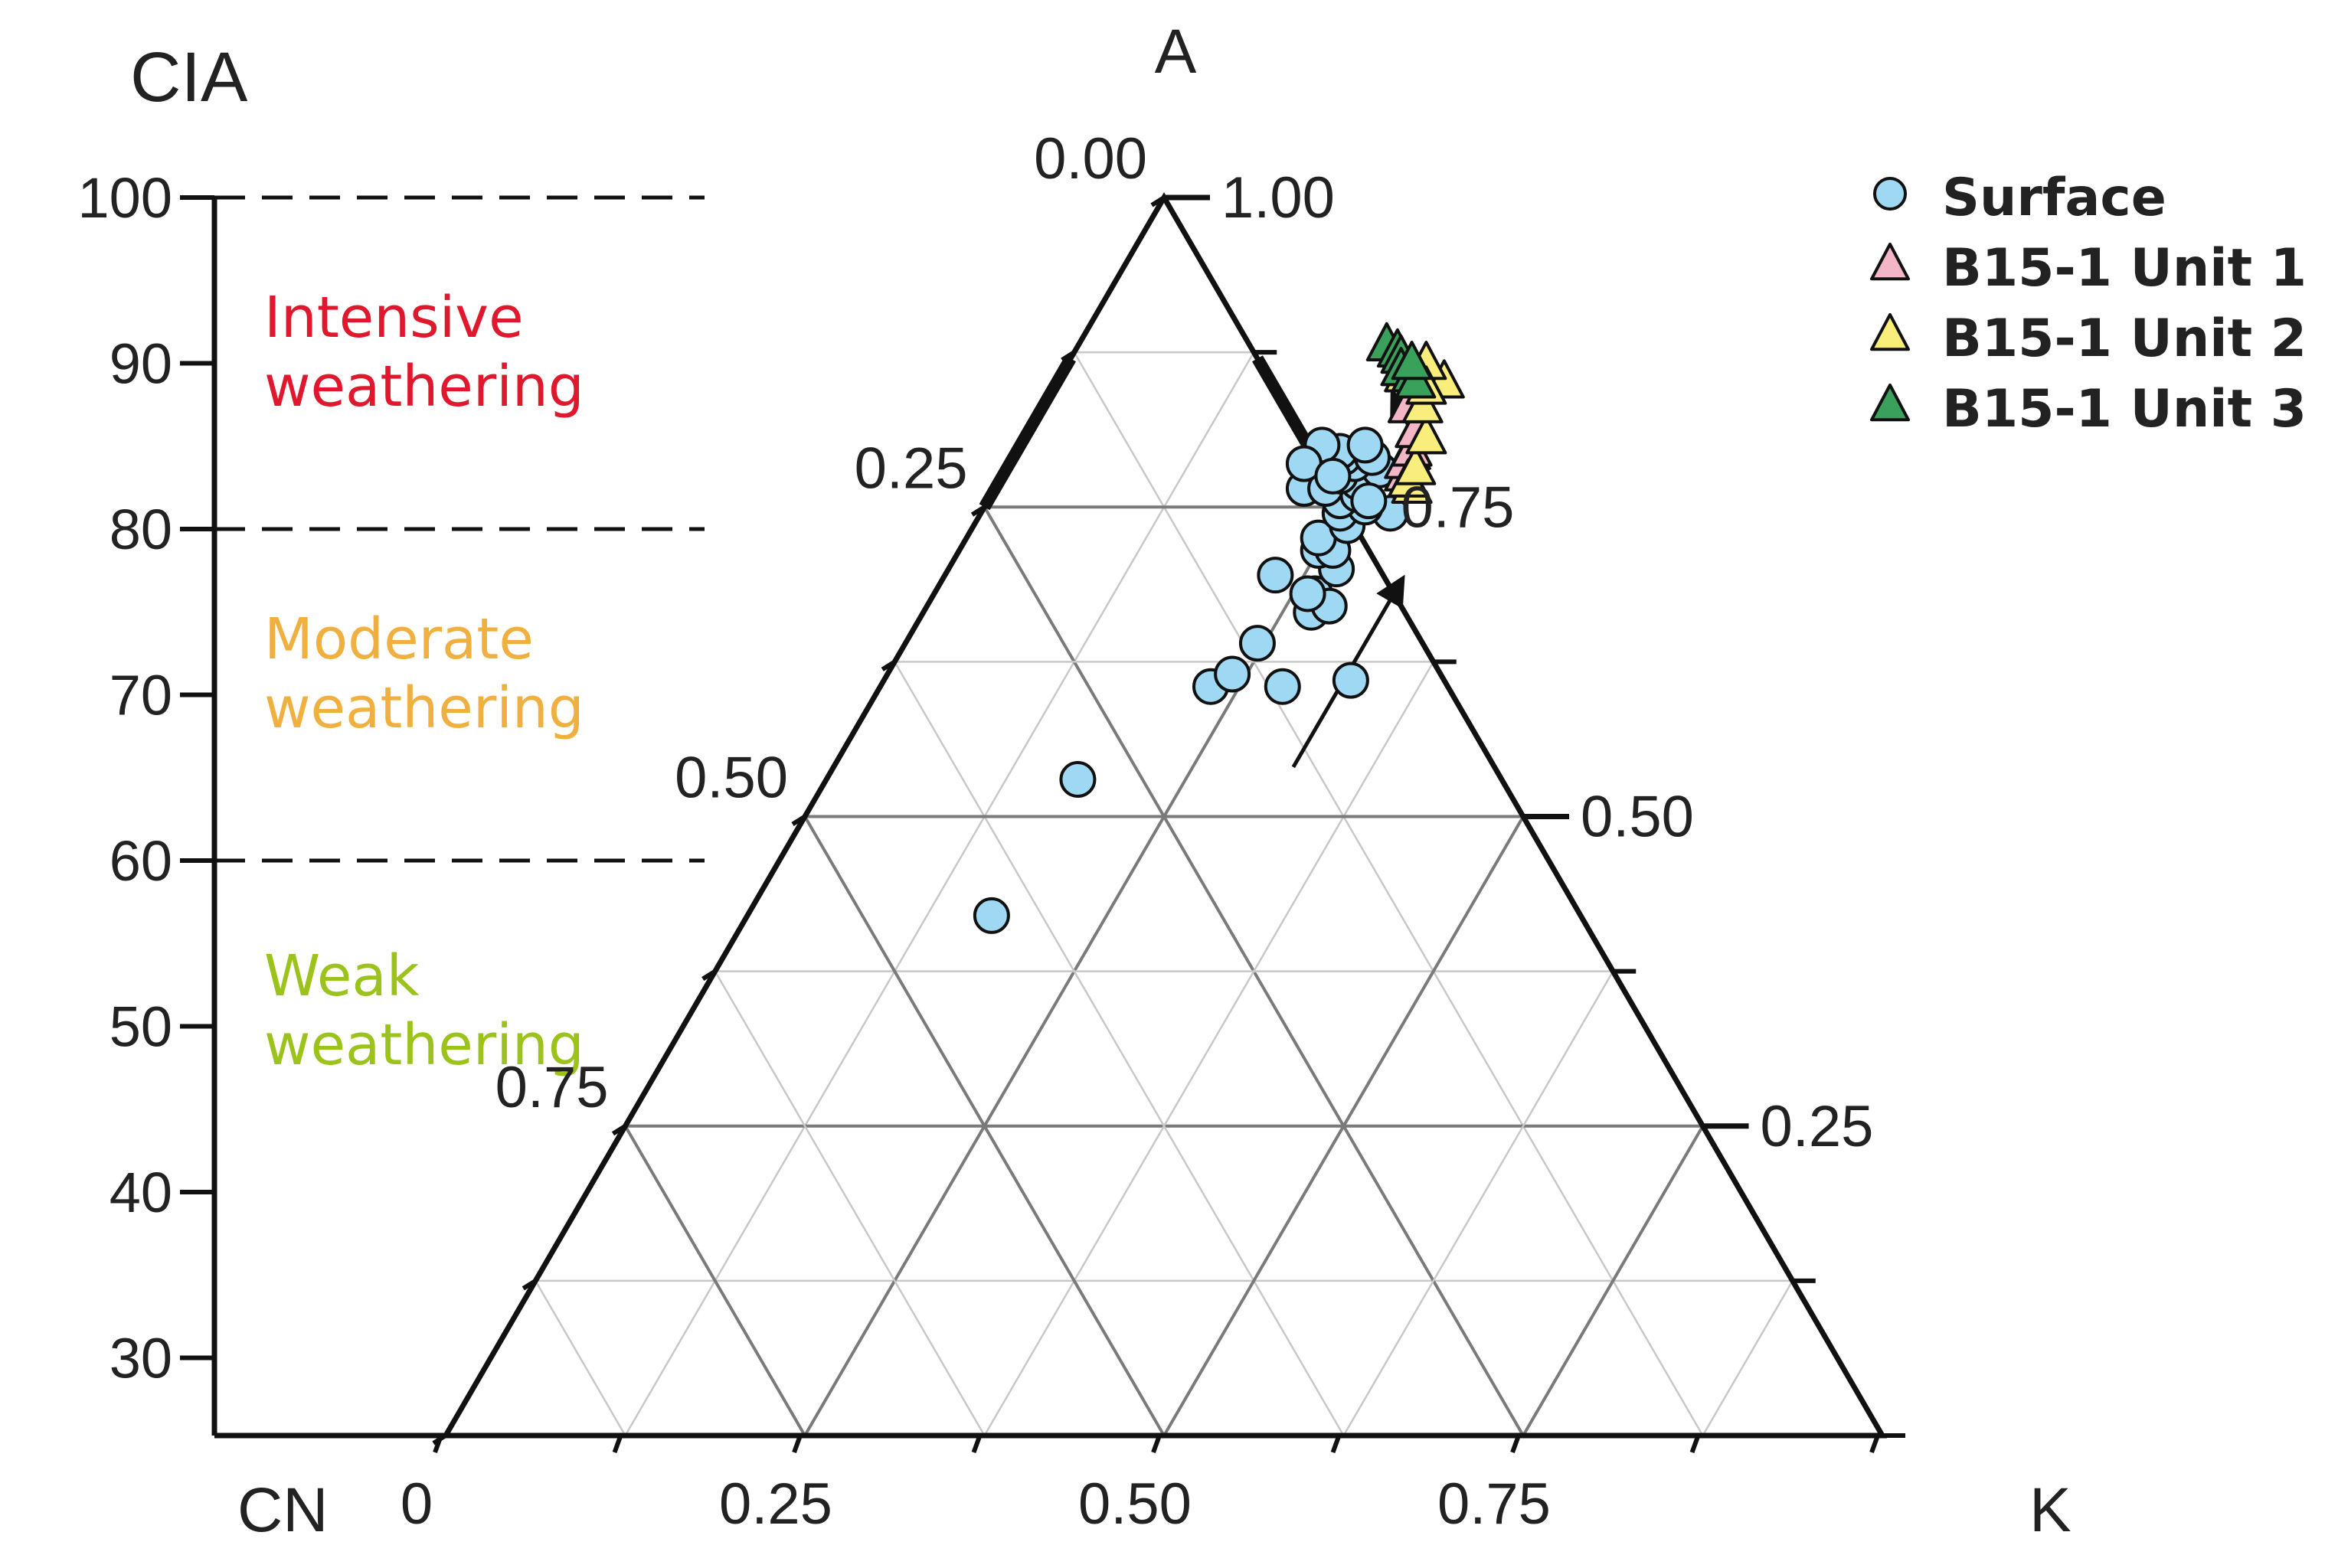 Image resolution: width=2338 pixels, height=1568 pixels. What do you see at coordinates (189, 77) in the screenshot?
I see `cia-axis-title: CIA` at bounding box center [189, 77].